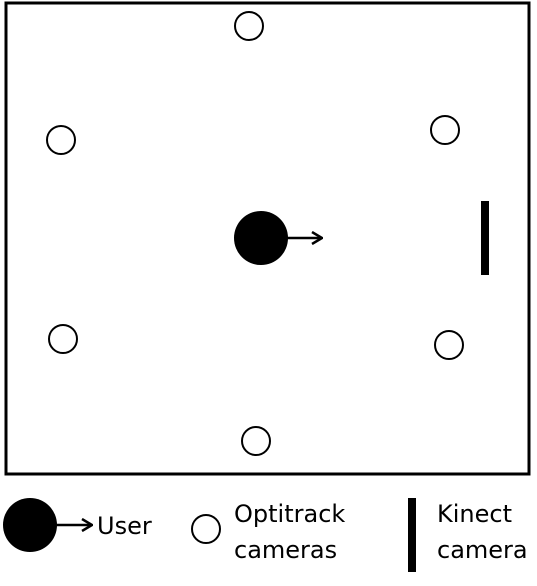 The height and width of the screenshot is (586, 537). What do you see at coordinates (485, 238) in the screenshot?
I see `kinect-camera` at bounding box center [485, 238].